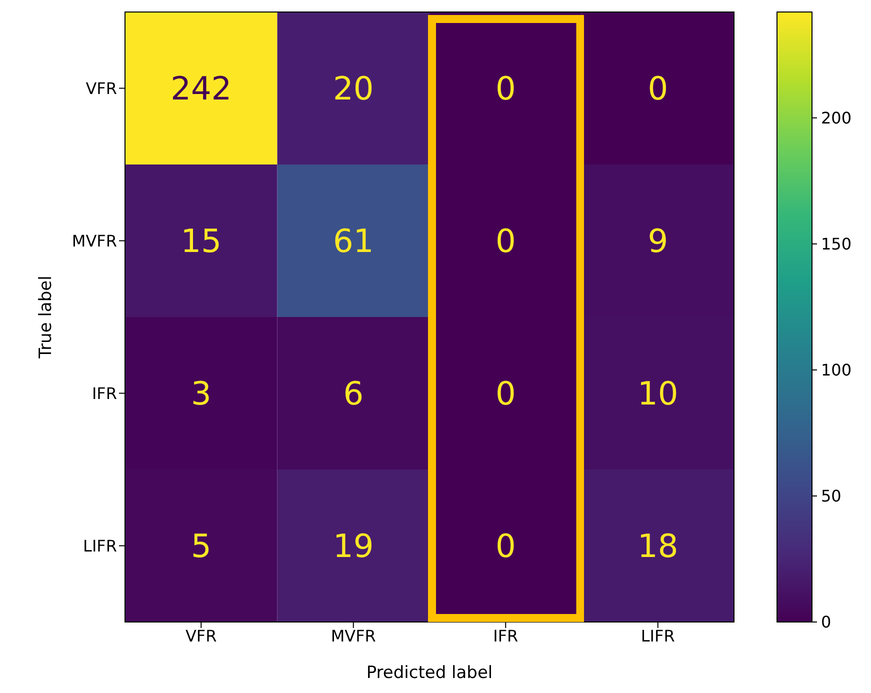 The width and height of the screenshot is (871, 693). What do you see at coordinates (201, 545) in the screenshot?
I see `data-label: 5` at bounding box center [201, 545].